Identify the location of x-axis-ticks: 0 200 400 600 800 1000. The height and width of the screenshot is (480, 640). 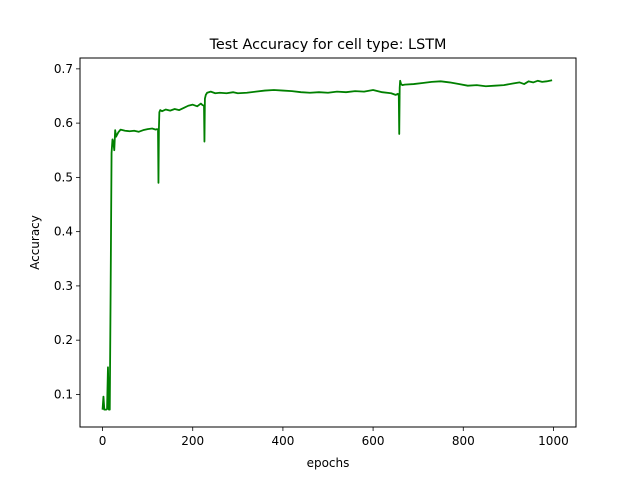
(334, 437).